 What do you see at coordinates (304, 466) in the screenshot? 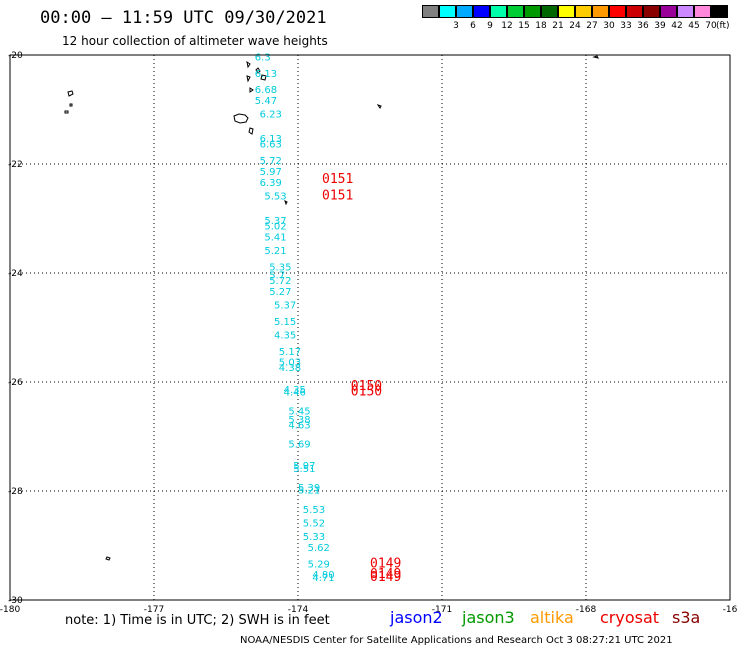
I see `swh-reading: 5.97` at bounding box center [304, 466].